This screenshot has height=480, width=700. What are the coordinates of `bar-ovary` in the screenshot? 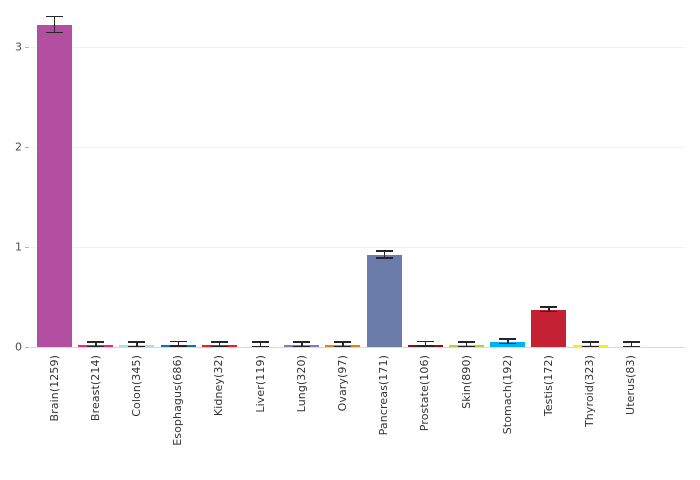 It's located at (343, 178).